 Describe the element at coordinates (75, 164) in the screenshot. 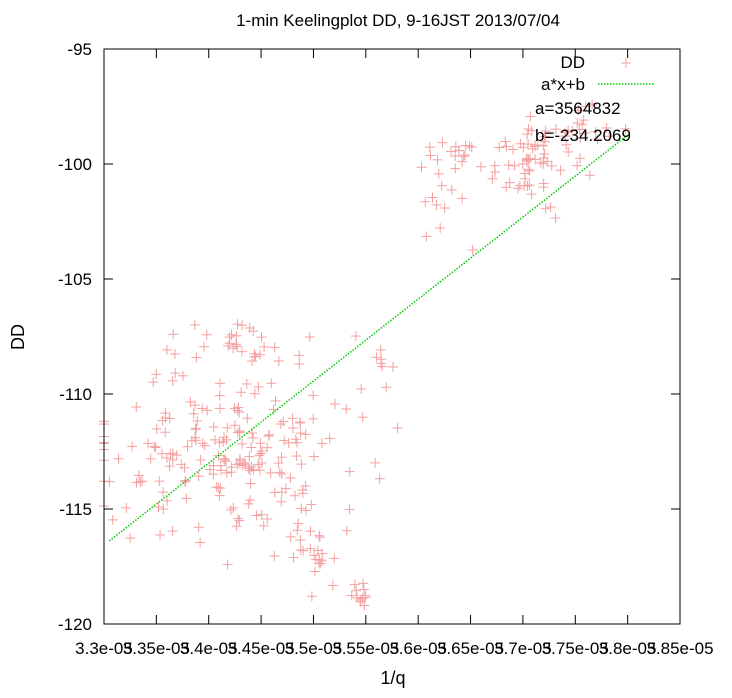

I see `y-tick-label: -100` at that location.